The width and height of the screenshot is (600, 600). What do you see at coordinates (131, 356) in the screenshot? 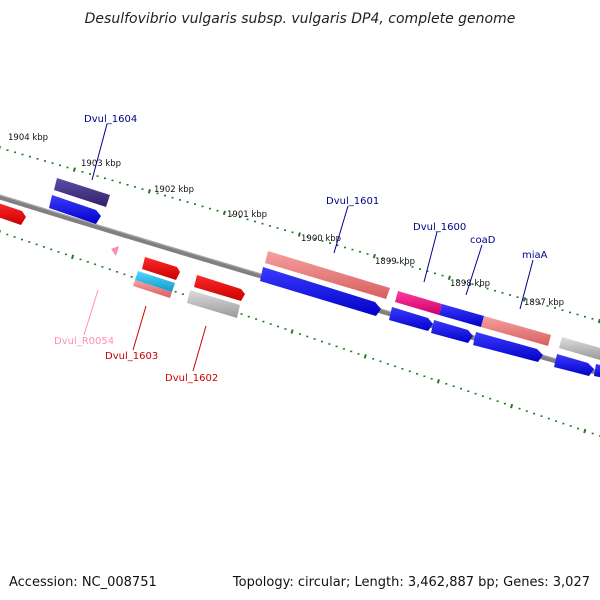
I see `label-dvul-1603: Dvul_1603` at bounding box center [131, 356].